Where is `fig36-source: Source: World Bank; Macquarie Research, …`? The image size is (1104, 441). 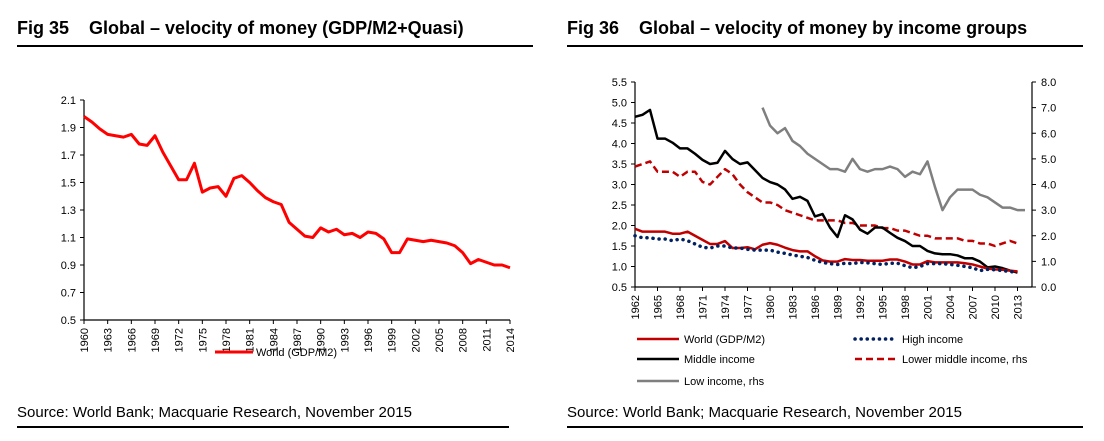 fig36-source: Source: World Bank; Macquarie Research, … is located at coordinates (764, 412).